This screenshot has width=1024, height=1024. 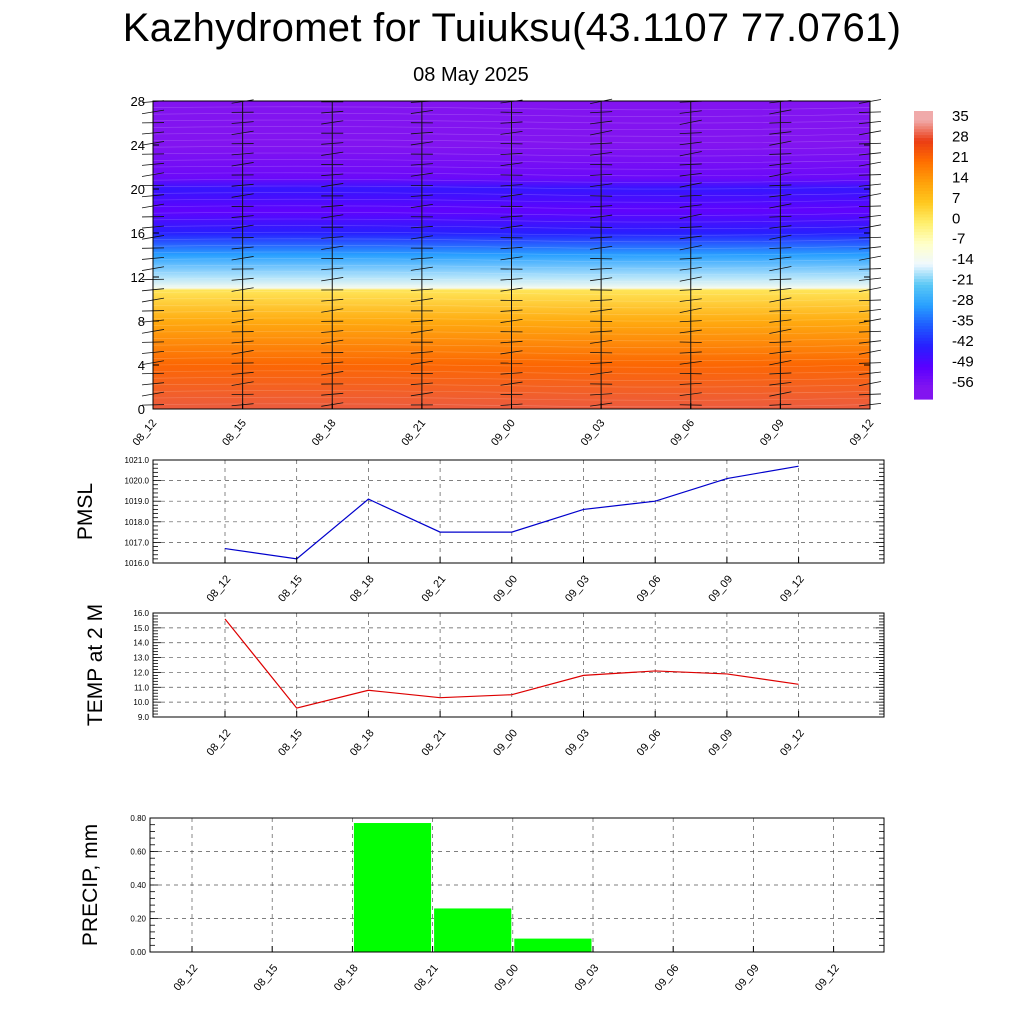 What do you see at coordinates (960, 116) in the screenshot?
I see `colorbar-label: 35` at bounding box center [960, 116].